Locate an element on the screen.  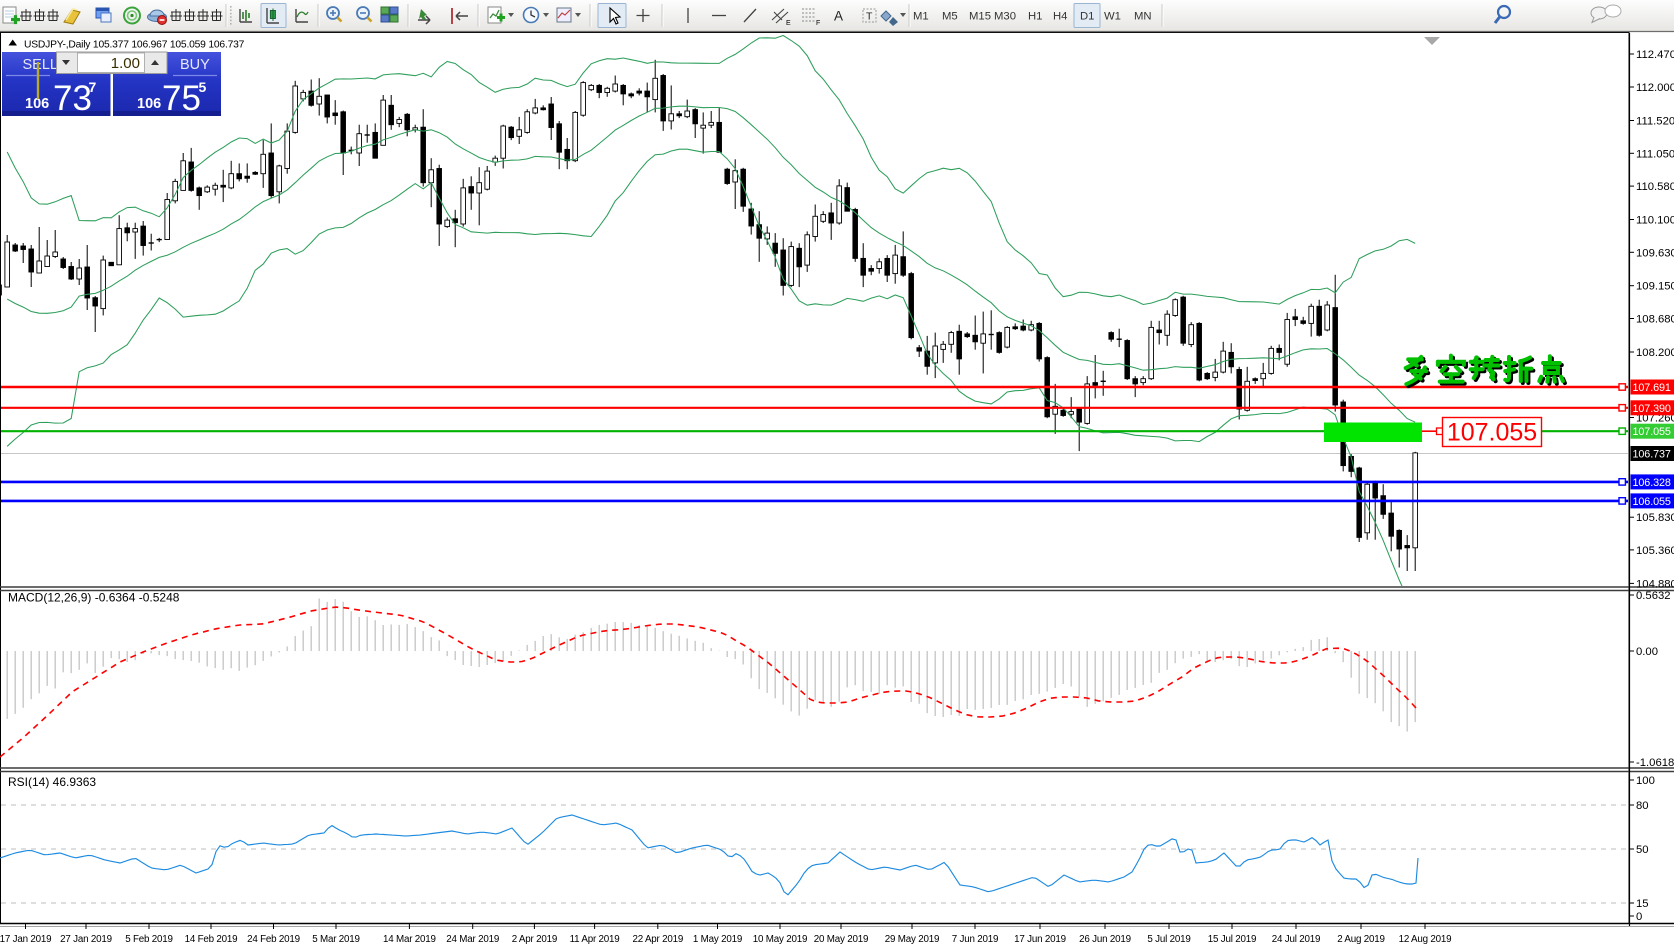
svg-text: 20 May 2019 is located at coordinates (841, 939).